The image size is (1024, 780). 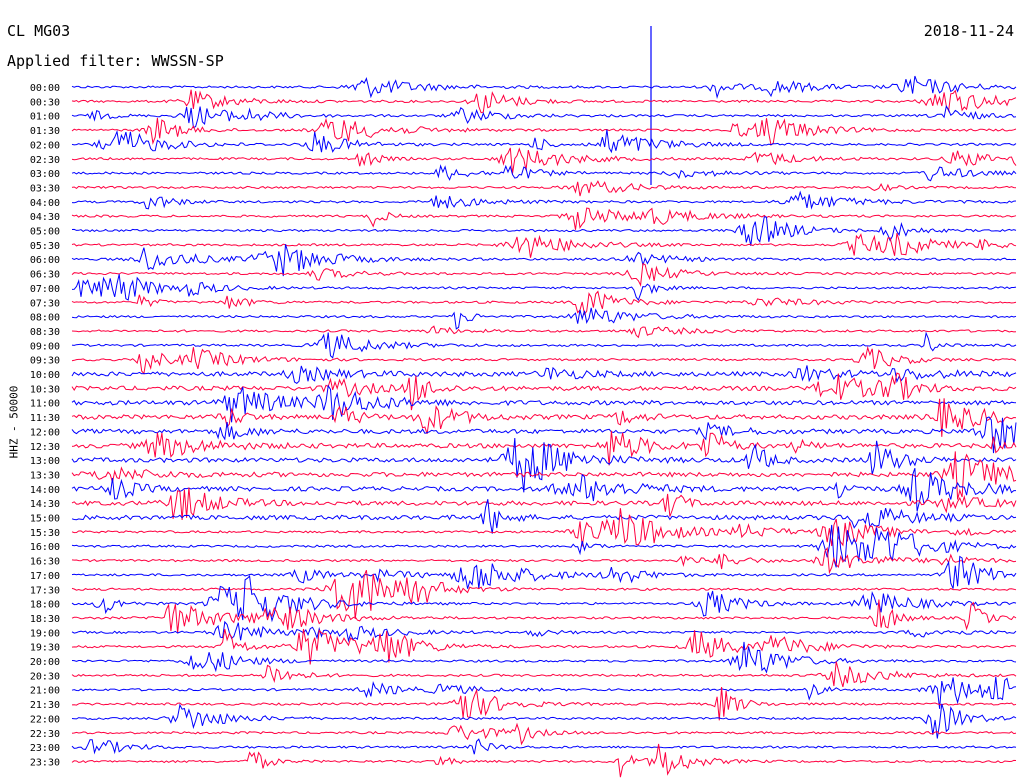 I want to click on time-tick-label: 06:30, so click(x=45, y=275).